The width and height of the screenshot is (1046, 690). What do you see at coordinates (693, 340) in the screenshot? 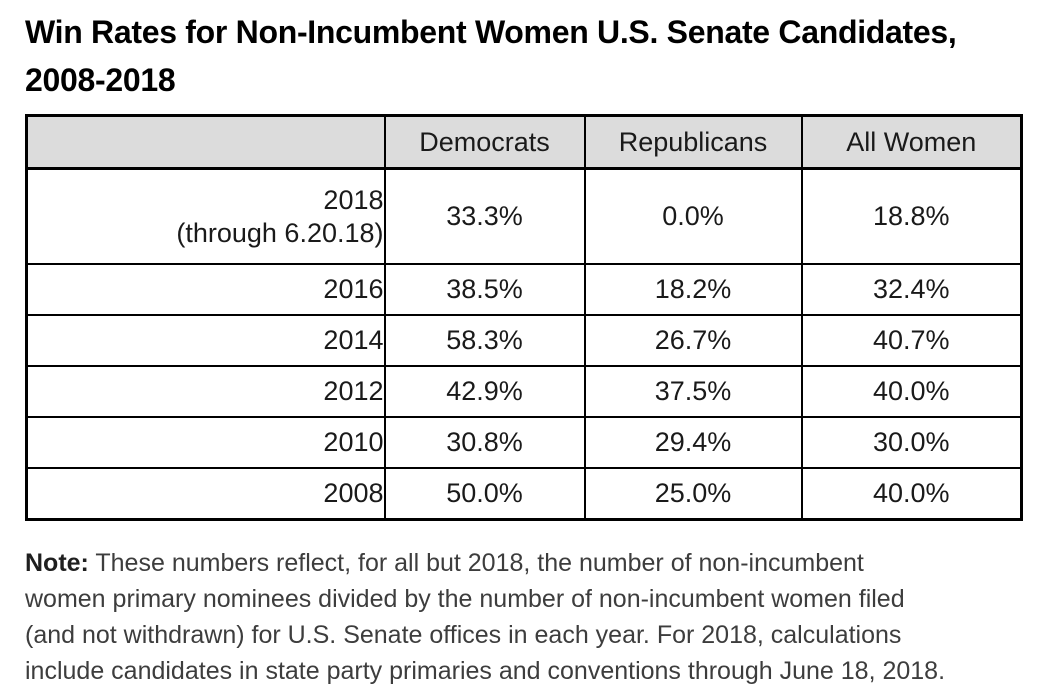
I see `republicans-value: 26.7%` at bounding box center [693, 340].